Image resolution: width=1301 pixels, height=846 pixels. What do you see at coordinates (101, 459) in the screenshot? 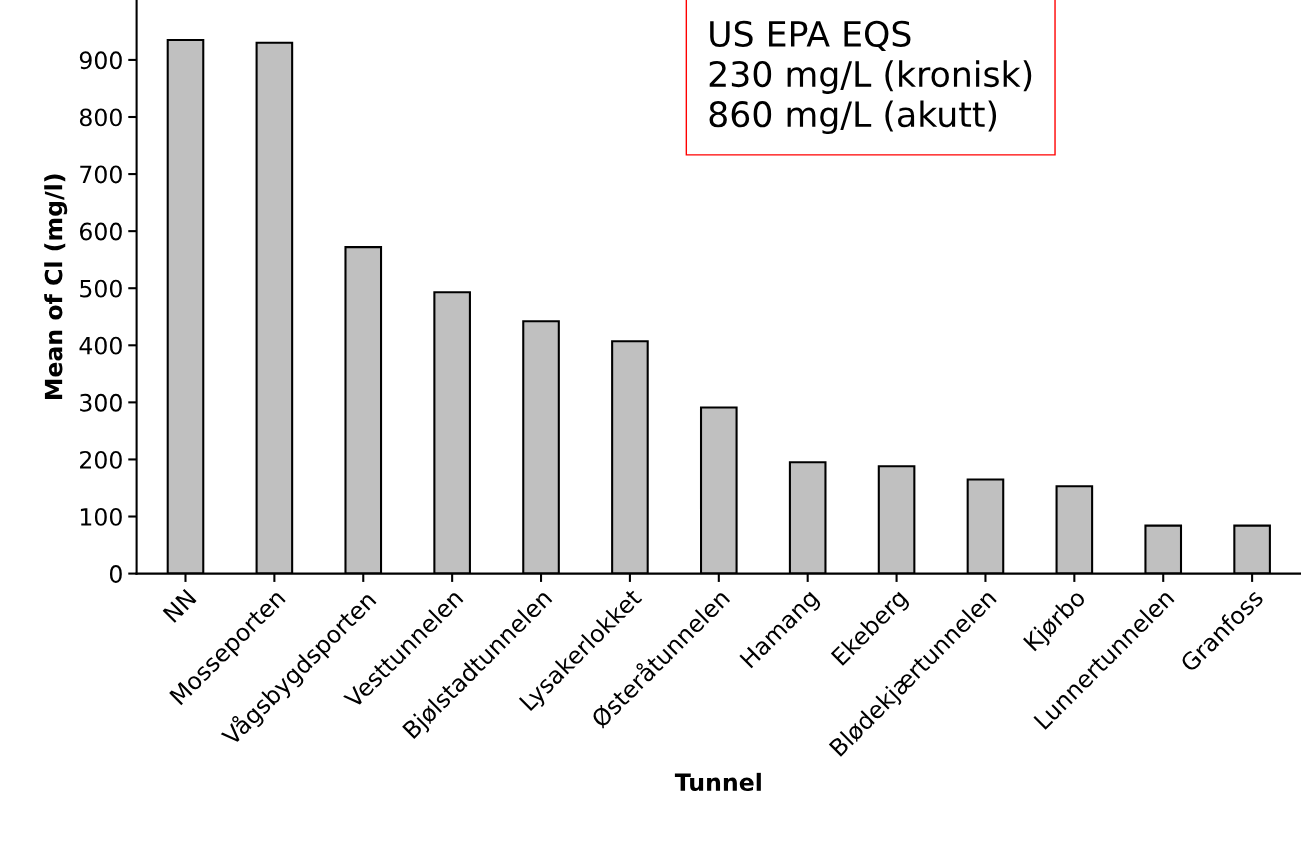
I see `y-tick-label: 200` at bounding box center [101, 459].